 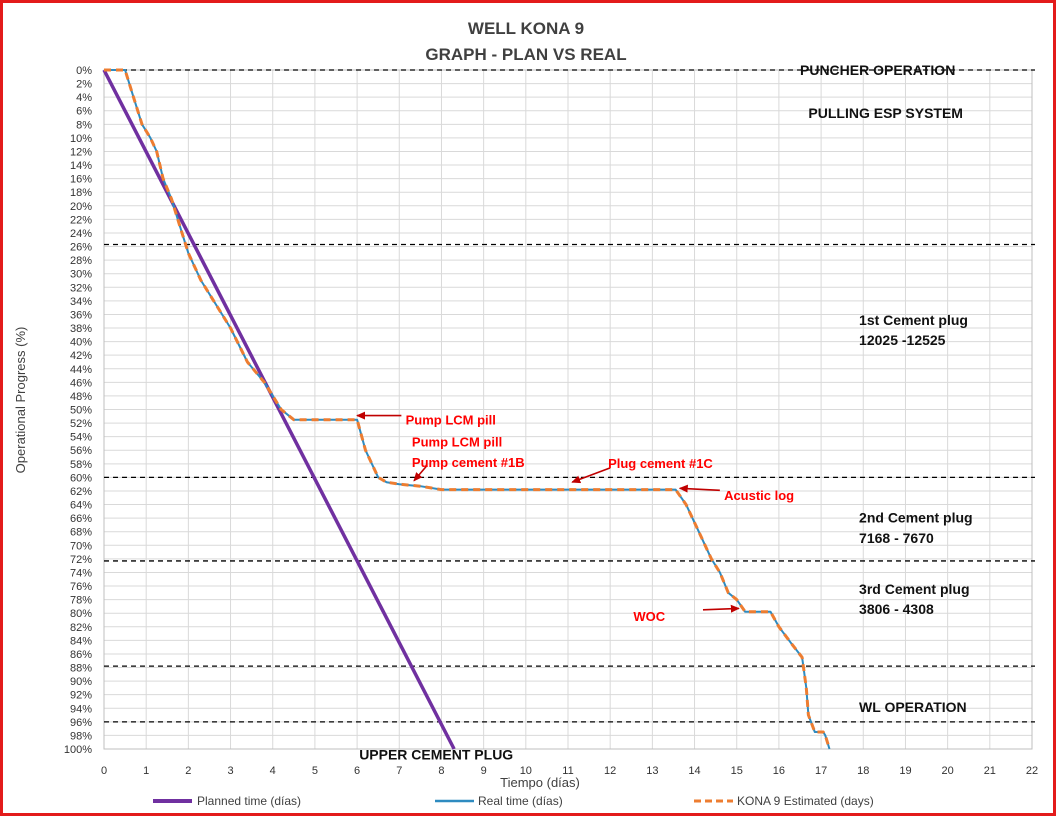 I want to click on y-tick-label: 40%, so click(x=81, y=343).